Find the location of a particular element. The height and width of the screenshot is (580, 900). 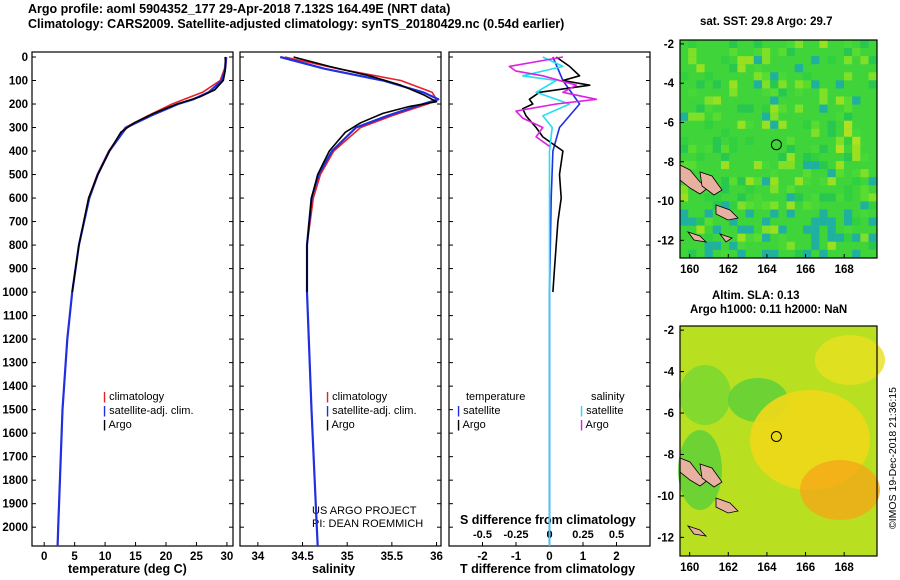

s-diff-axis-label: S difference from climatology is located at coordinates (548, 520).